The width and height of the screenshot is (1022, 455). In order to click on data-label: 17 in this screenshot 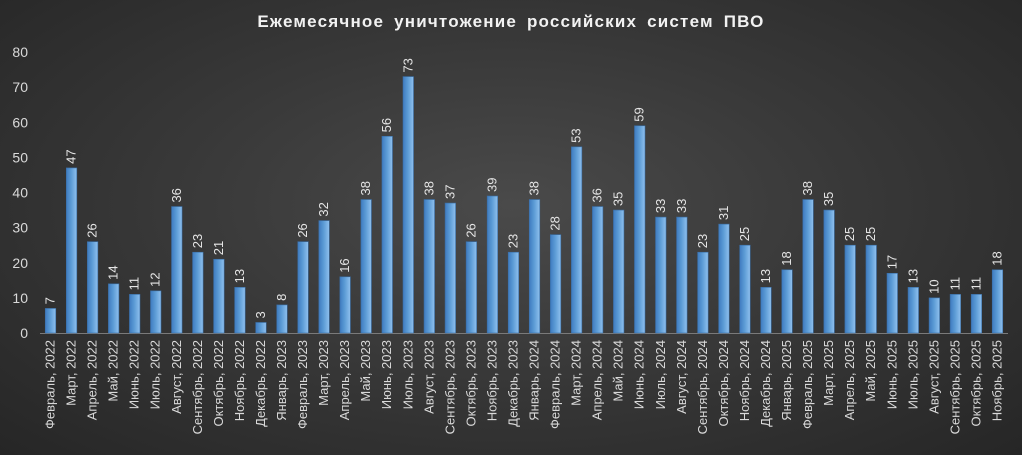, I will do `click(891, 262)`.